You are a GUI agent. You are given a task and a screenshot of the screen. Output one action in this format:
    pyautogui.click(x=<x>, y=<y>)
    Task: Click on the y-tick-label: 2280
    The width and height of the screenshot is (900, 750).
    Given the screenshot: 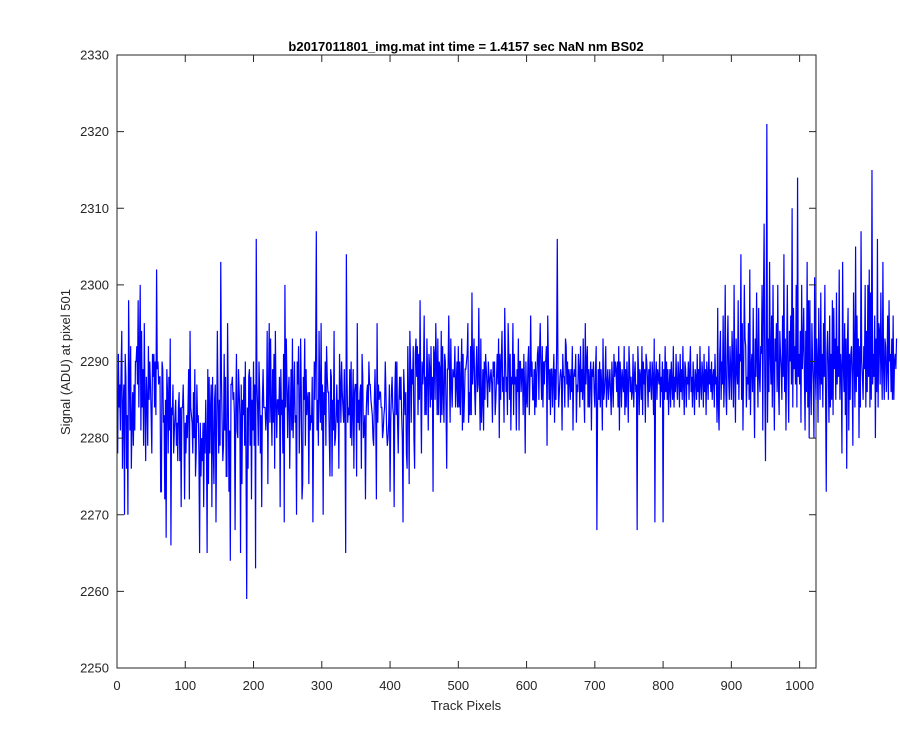 What is the action you would take?
    pyautogui.click(x=94, y=438)
    